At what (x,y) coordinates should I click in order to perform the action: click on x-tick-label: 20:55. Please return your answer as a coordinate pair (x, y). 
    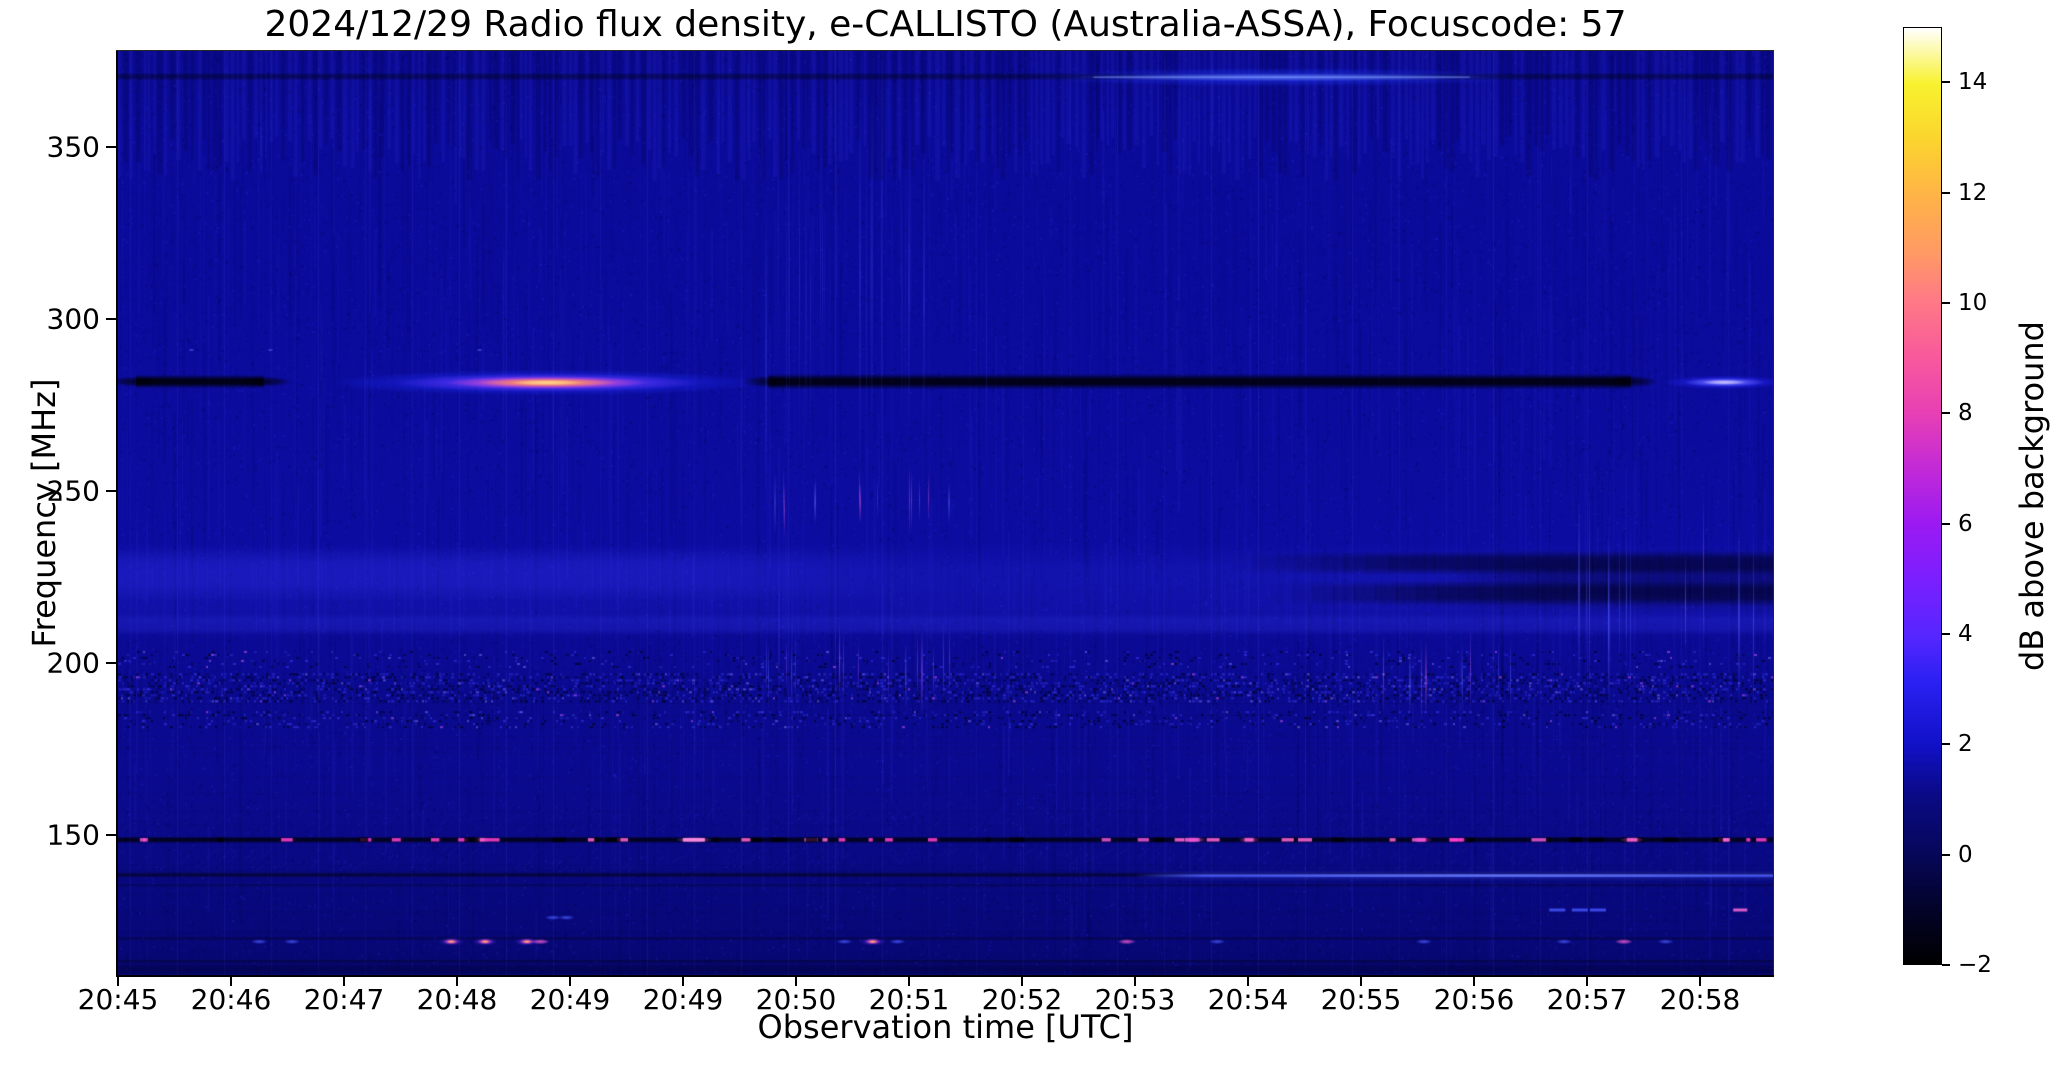
    Looking at the image, I should click on (1361, 999).